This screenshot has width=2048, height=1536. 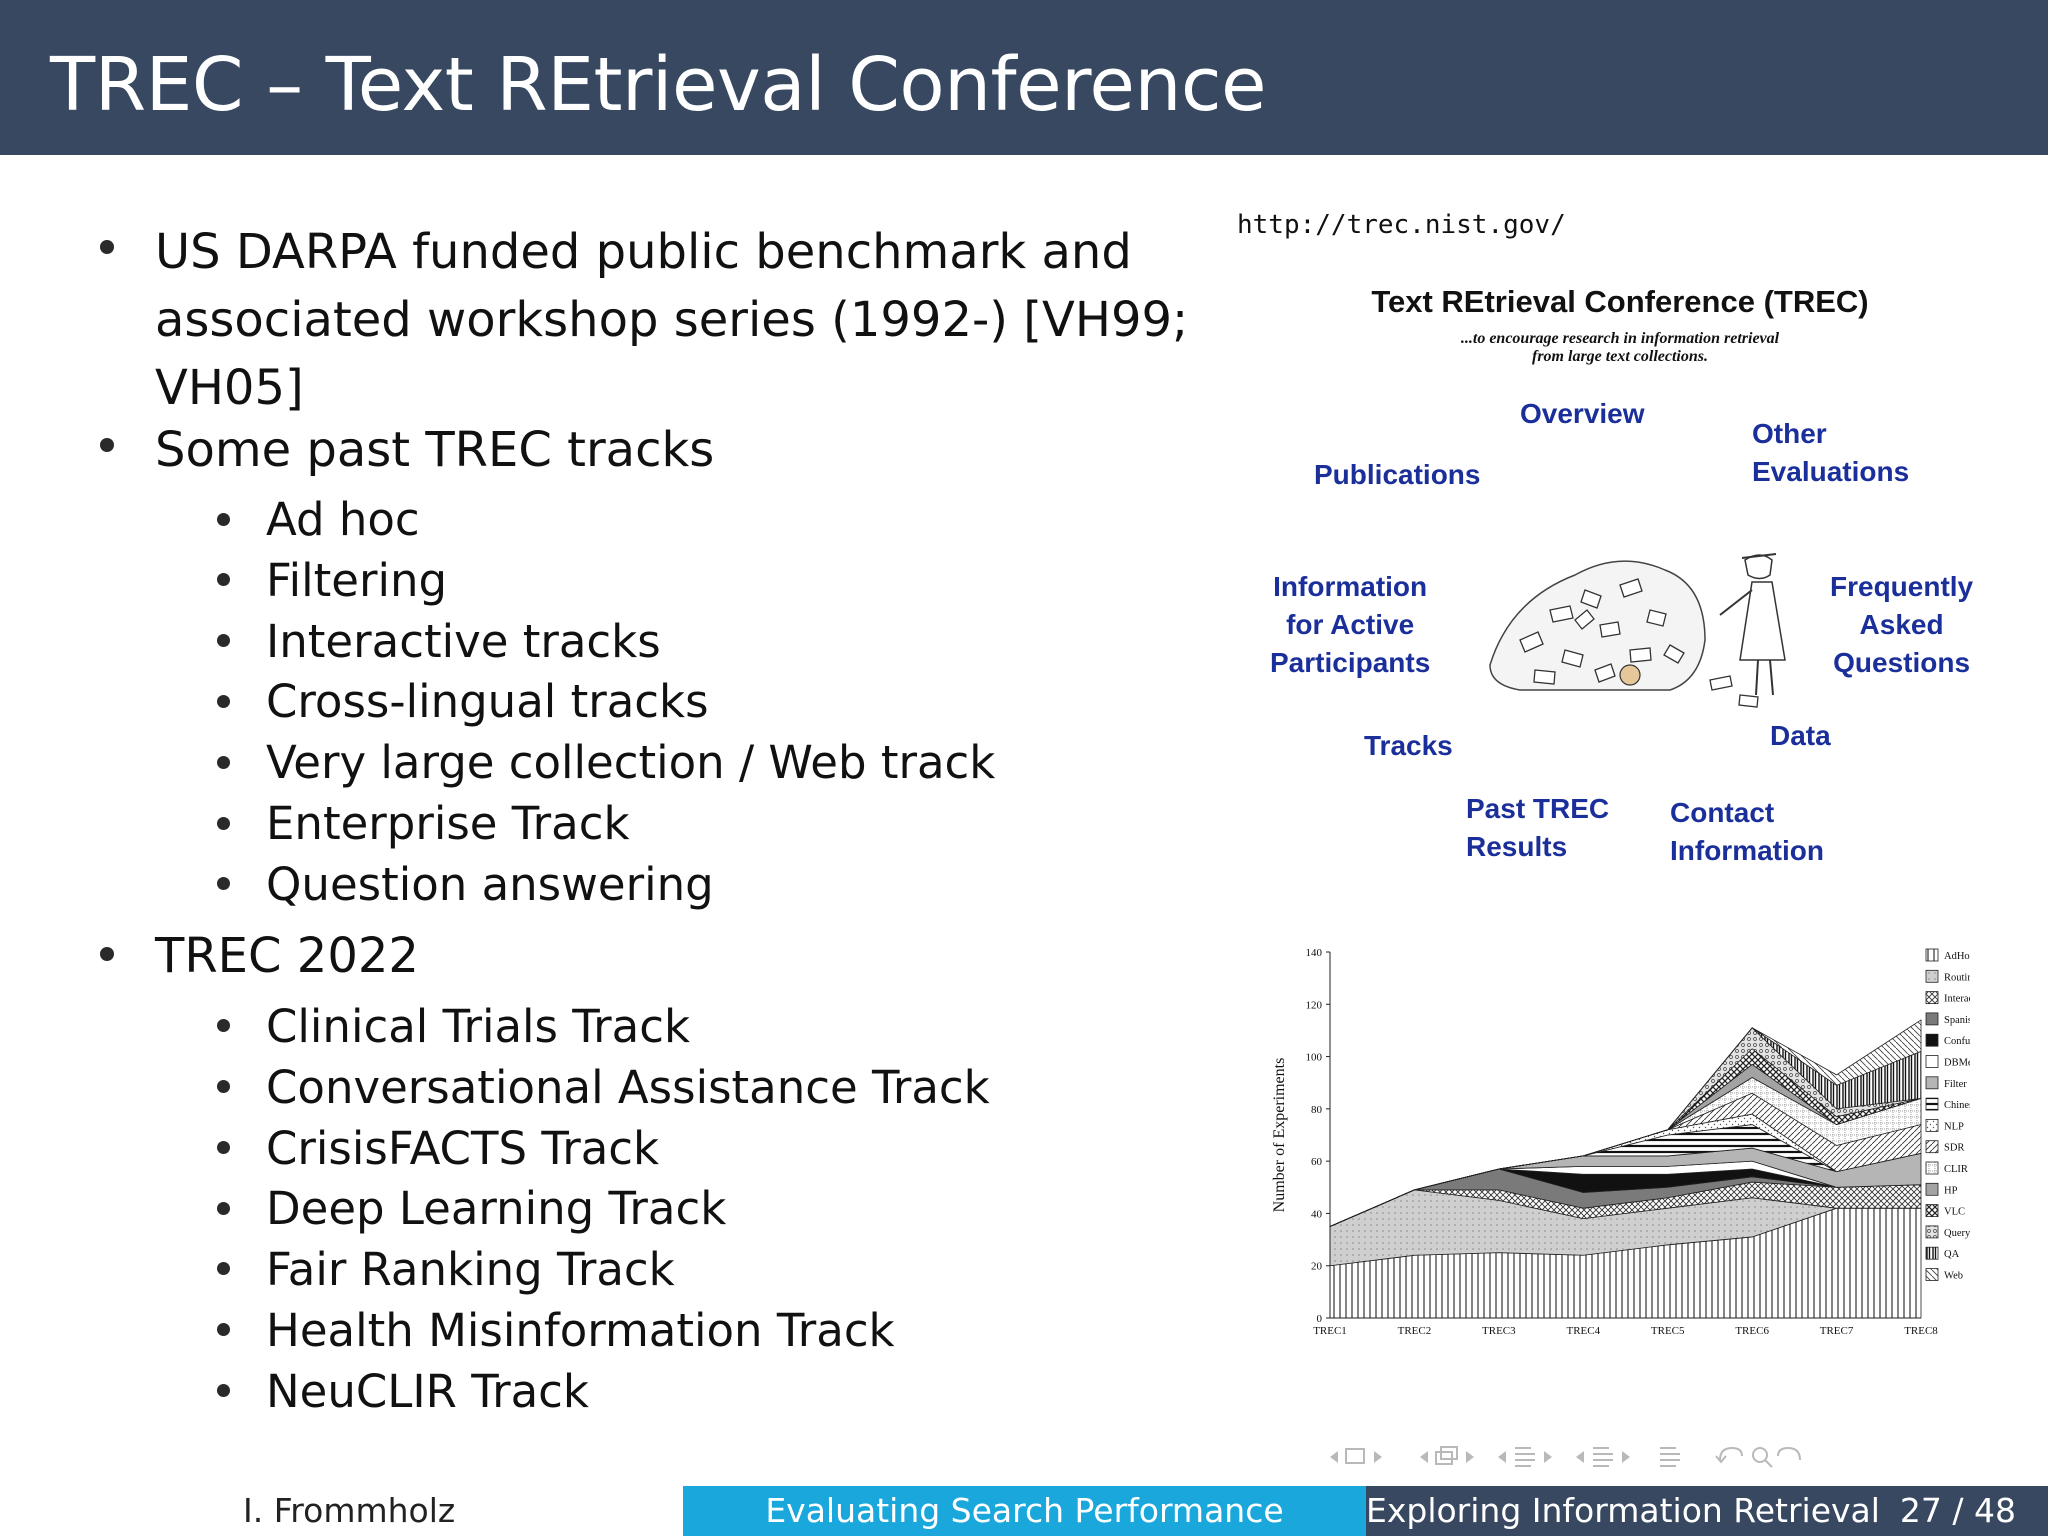 I want to click on link-contact-information: Contact Information, so click(x=1747, y=832).